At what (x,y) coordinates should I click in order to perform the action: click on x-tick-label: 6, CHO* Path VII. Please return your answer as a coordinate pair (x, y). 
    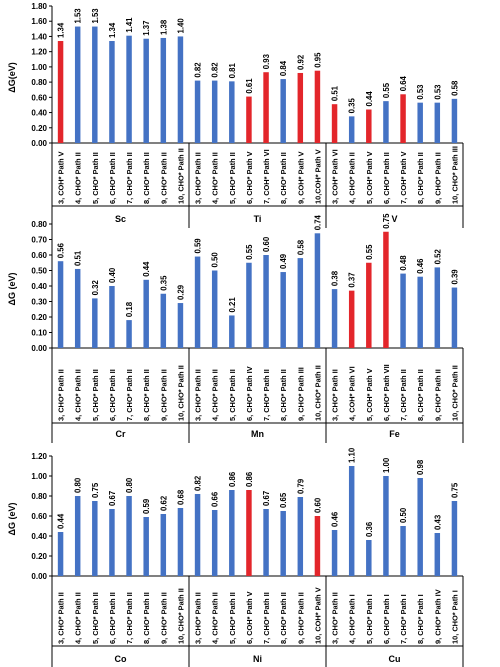
    Looking at the image, I should click on (386, 392).